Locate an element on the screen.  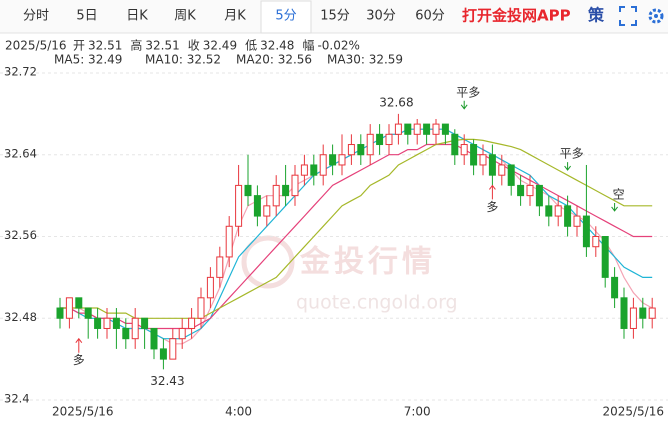
watermark-title: 金投行情 is located at coordinates (367, 262).